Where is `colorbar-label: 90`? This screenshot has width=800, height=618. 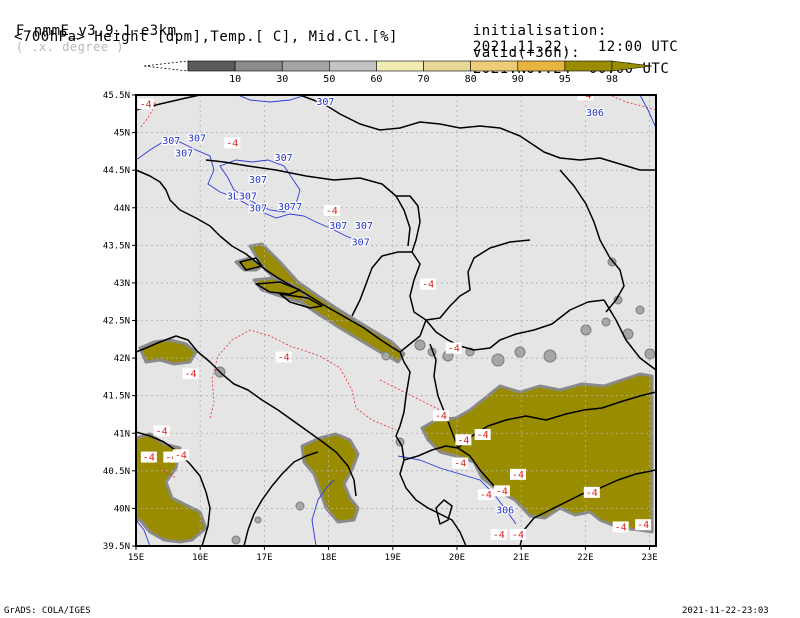
colorbar-label: 90 is located at coordinates (518, 79).